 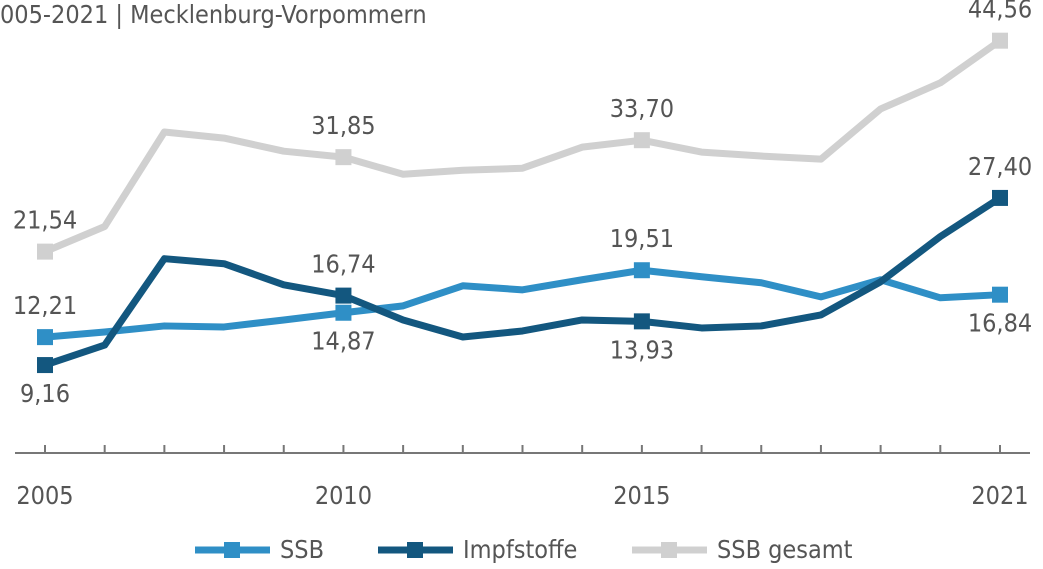 I want to click on x-tick-label: 2010, so click(x=343, y=495).